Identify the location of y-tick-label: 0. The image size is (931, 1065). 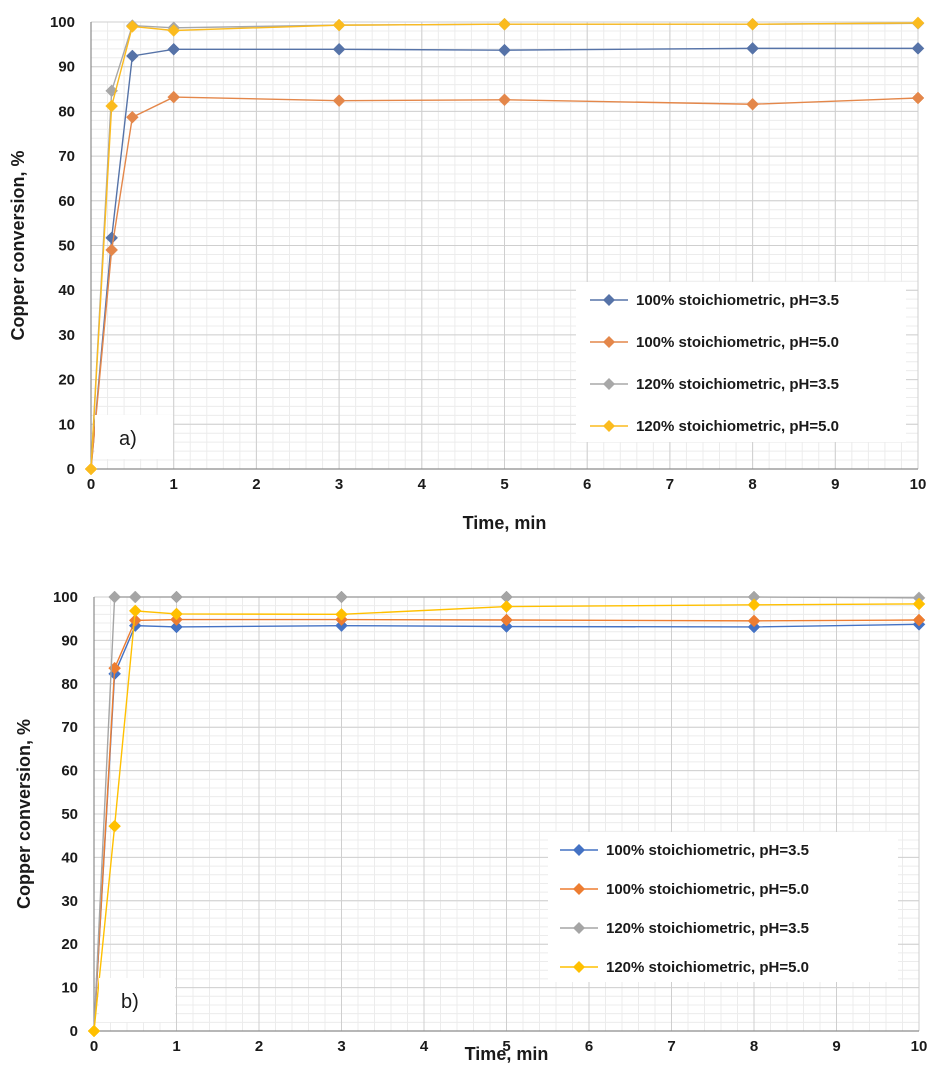
(74, 1031).